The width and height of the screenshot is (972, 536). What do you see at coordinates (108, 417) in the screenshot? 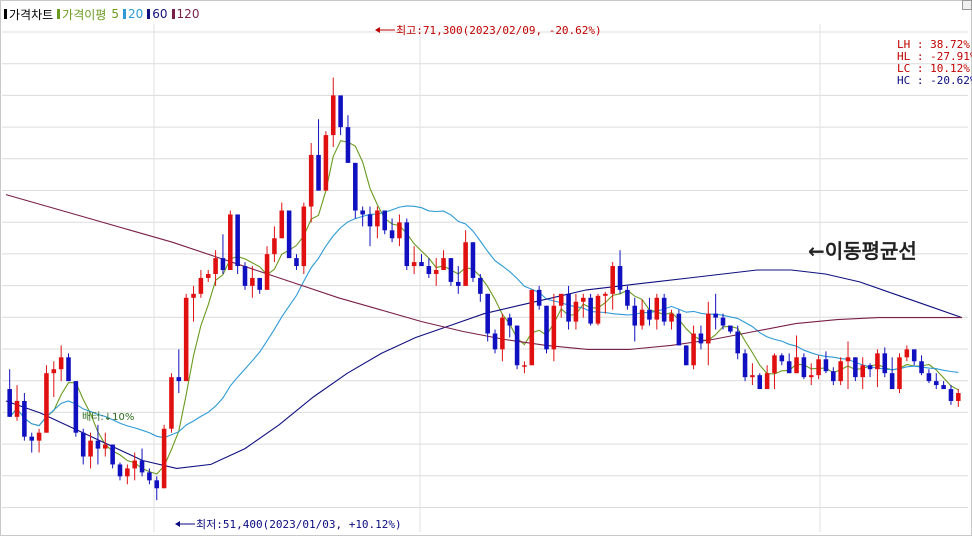
I see `small-label: 배터:↓10%` at bounding box center [108, 417].